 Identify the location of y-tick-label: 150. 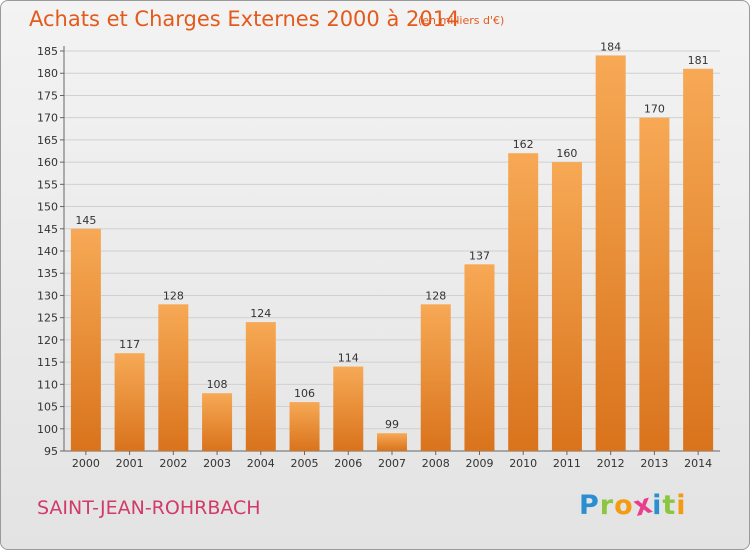
(47, 207).